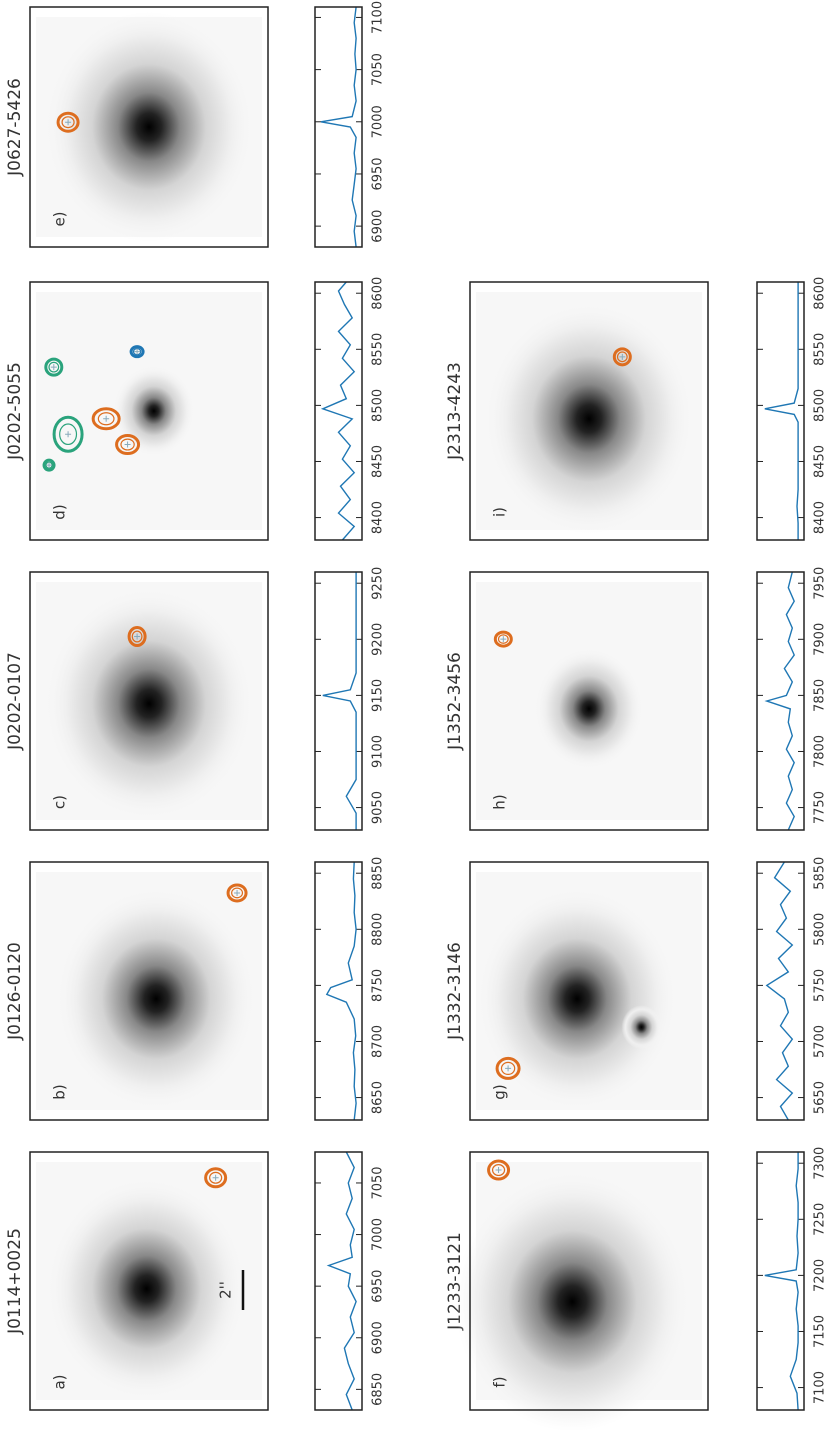  Describe the element at coordinates (820, 405) in the screenshot. I see `x-tick-label: 8500` at that location.